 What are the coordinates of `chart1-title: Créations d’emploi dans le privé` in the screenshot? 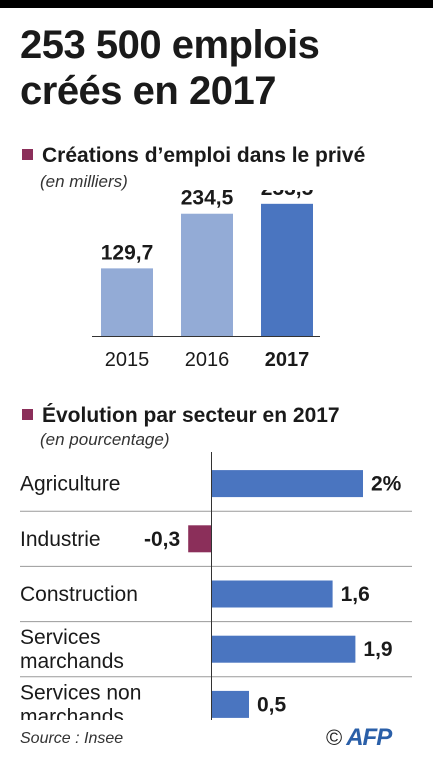 It's located at (204, 155).